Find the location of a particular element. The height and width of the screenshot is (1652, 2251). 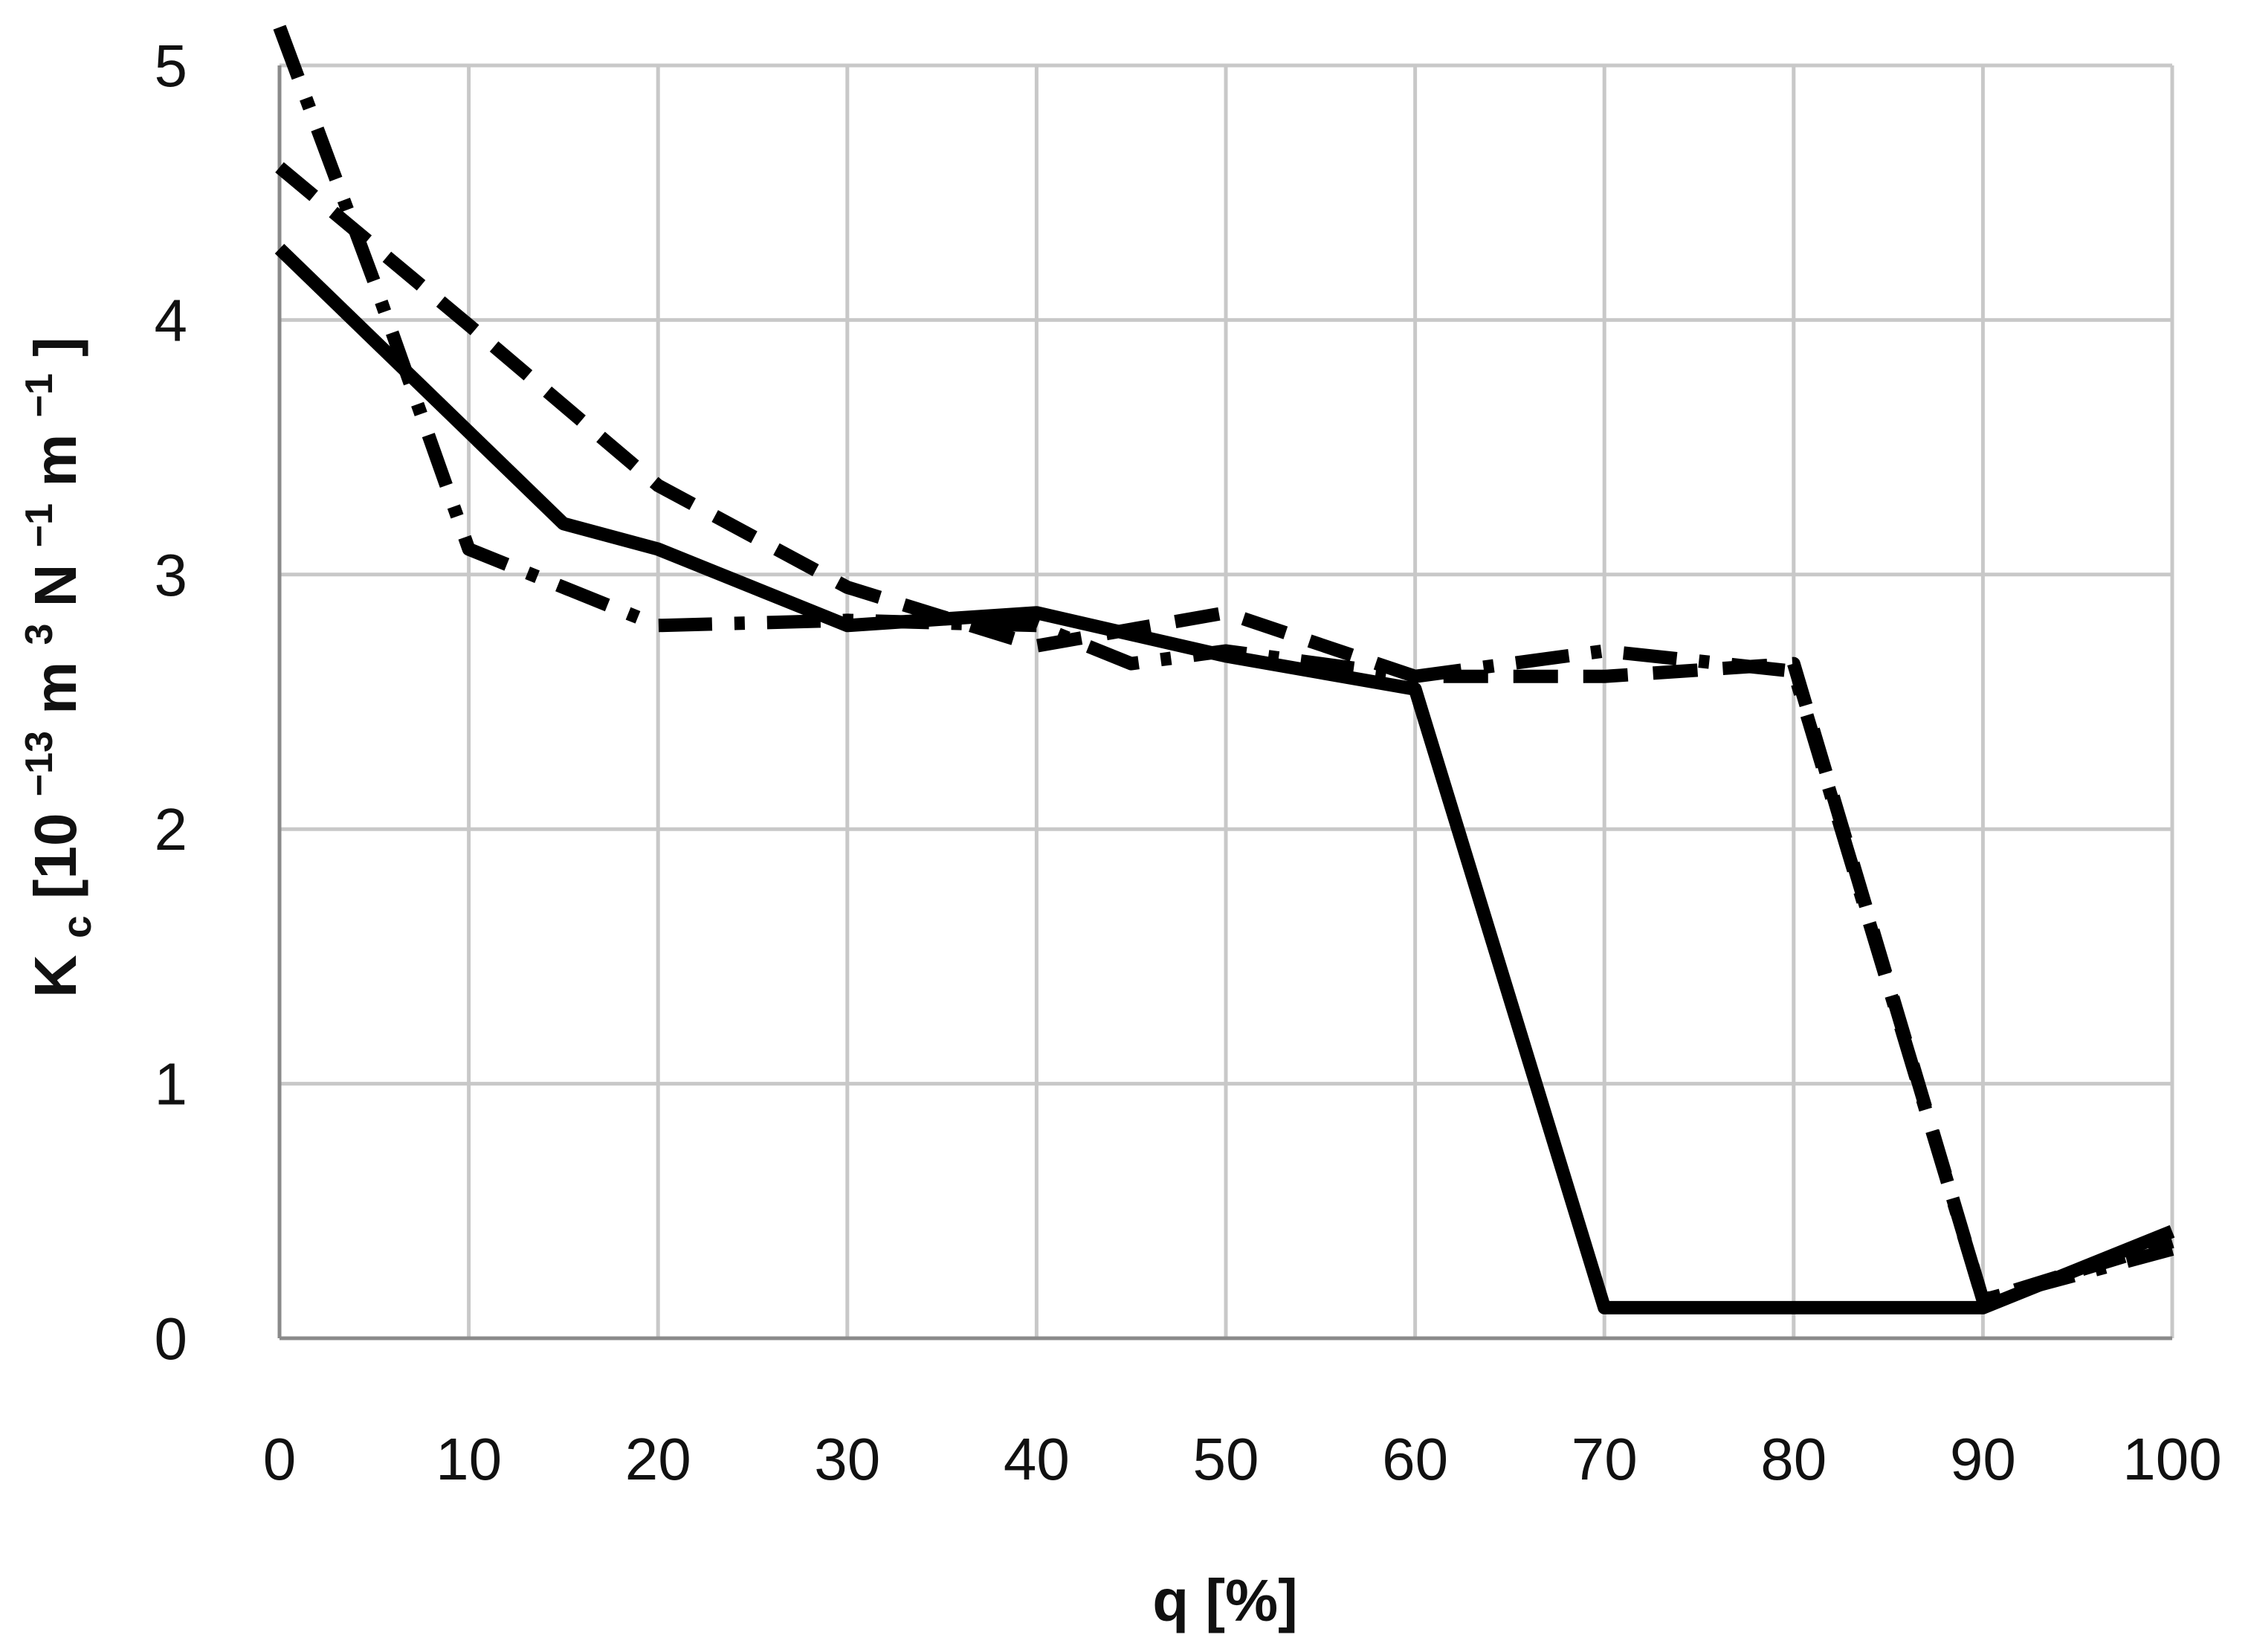

y-axis-title-subscript: c is located at coordinates (77, 926).